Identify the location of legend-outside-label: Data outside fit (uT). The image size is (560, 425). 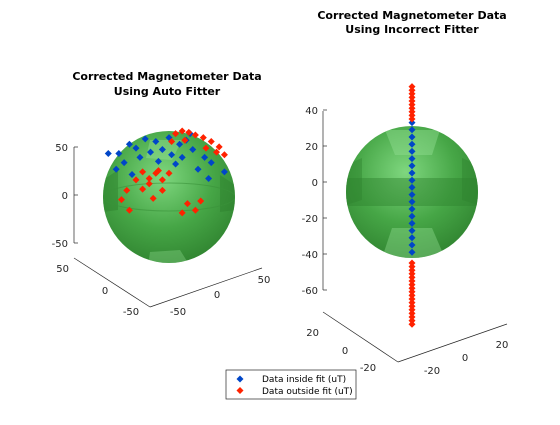
(307, 392).